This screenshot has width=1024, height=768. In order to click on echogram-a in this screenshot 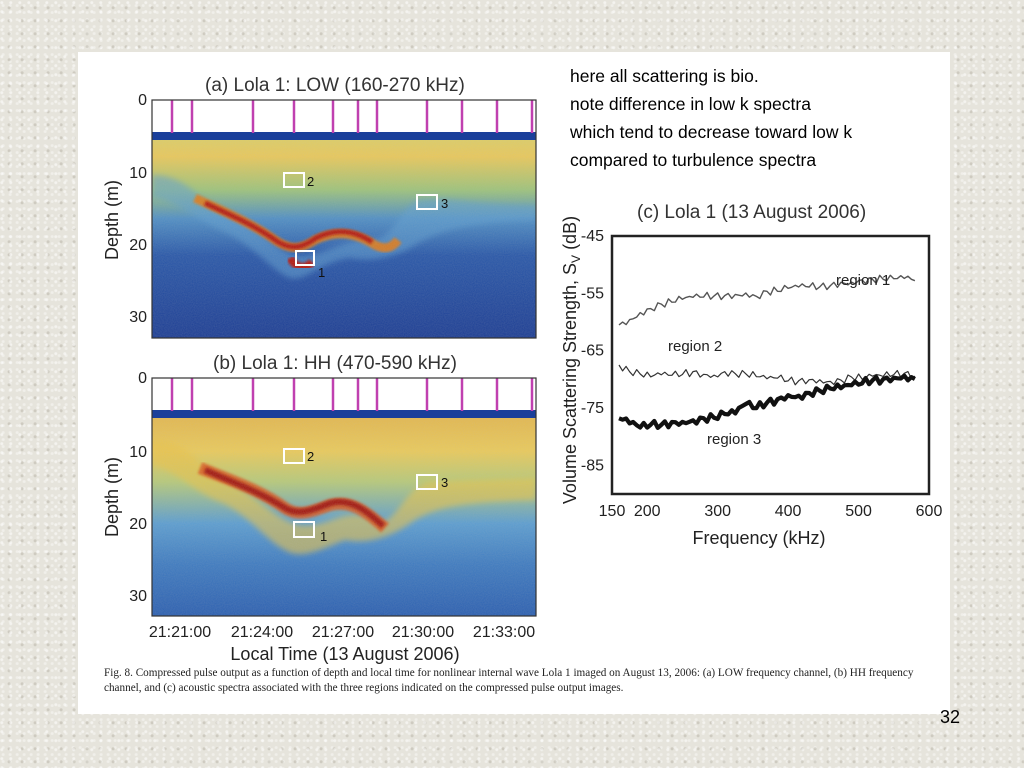, I will do `click(344, 219)`.